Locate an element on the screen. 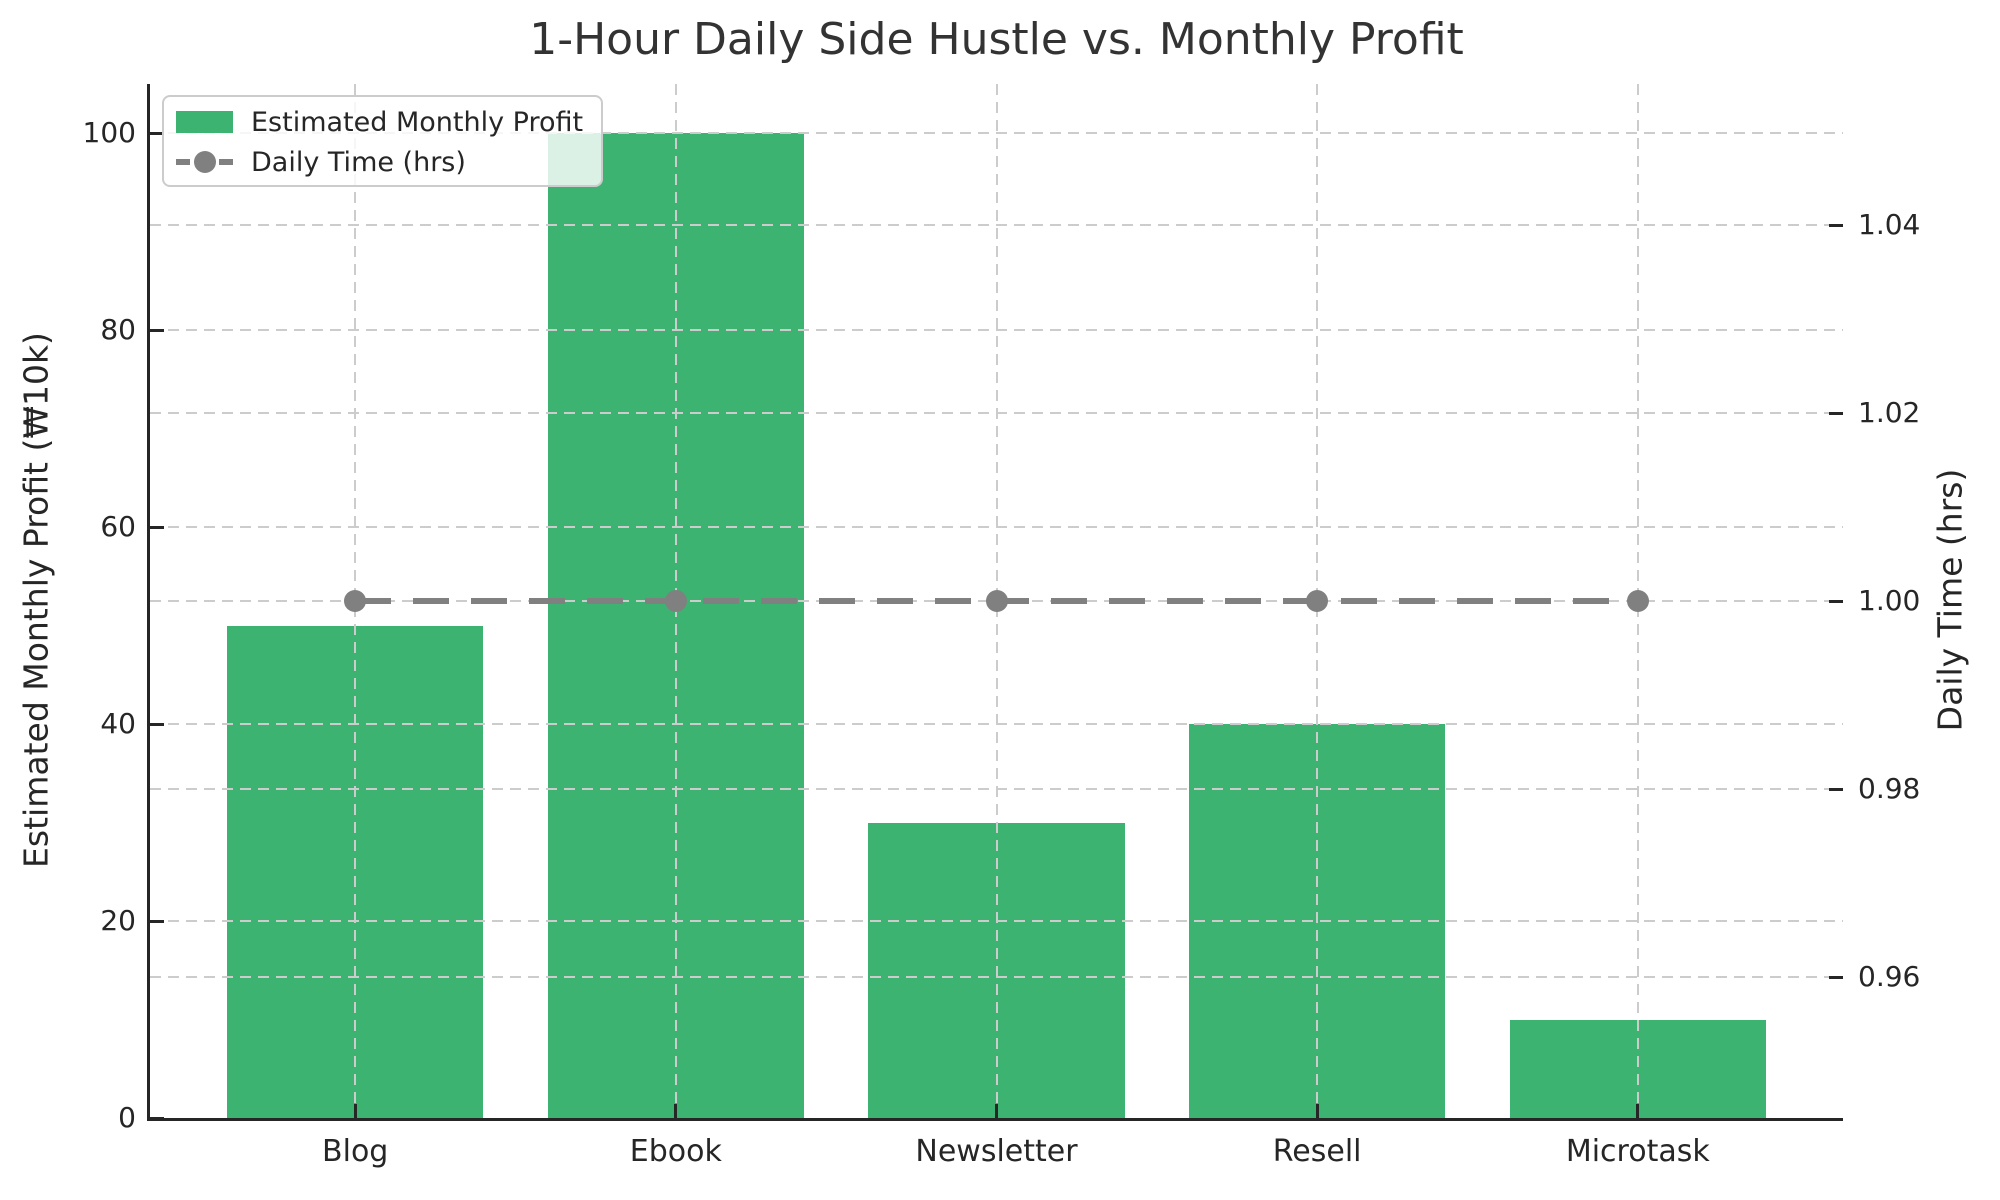  y-tick-label-right-1.02: 1.02 is located at coordinates (1889, 412).